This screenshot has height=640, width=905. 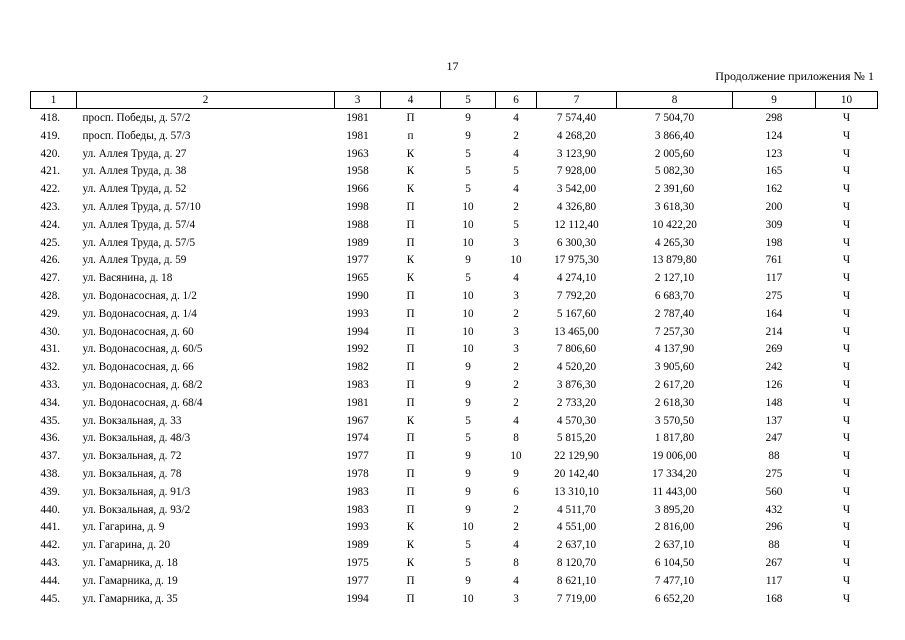 What do you see at coordinates (674, 562) in the screenshot?
I see `living-area-cell: 6 104,50` at bounding box center [674, 562].